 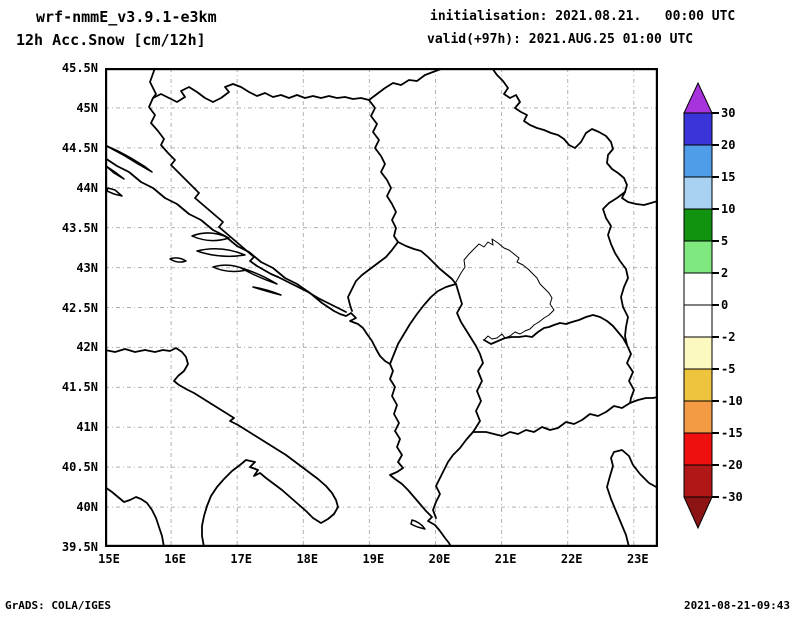 What do you see at coordinates (469, 358) in the screenshot?
I see `border-albania-east` at bounding box center [469, 358].